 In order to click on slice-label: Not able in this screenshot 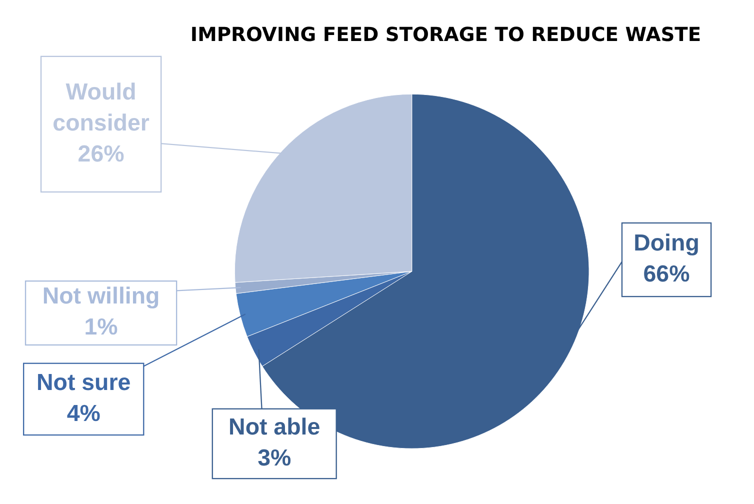, I will do `click(274, 426)`.